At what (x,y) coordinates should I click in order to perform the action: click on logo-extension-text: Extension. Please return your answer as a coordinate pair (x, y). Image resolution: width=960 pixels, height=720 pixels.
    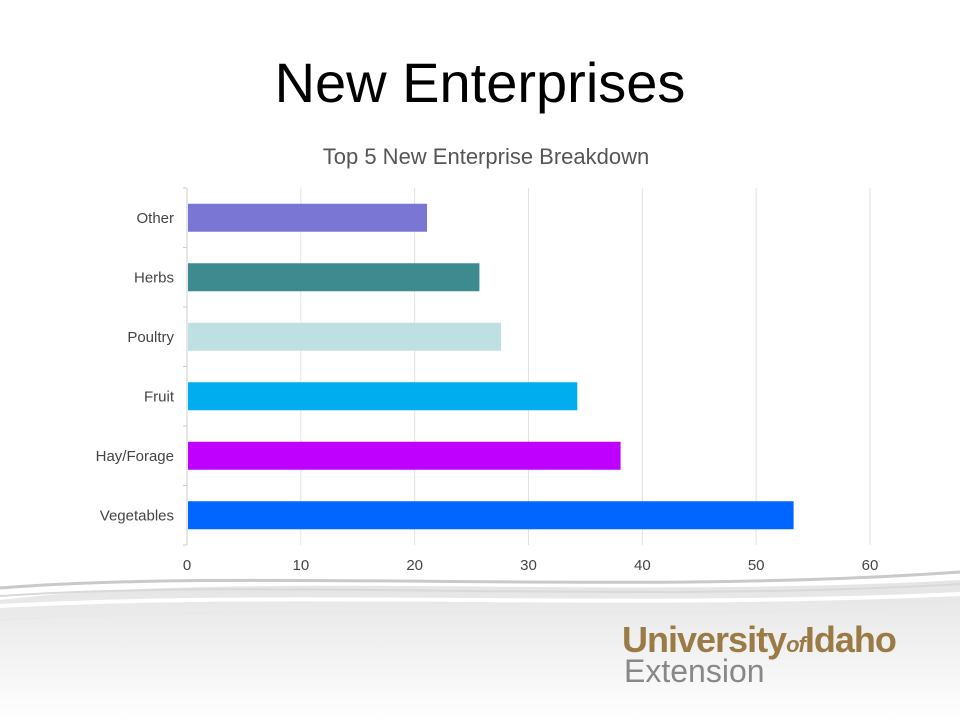
    Looking at the image, I should click on (694, 671).